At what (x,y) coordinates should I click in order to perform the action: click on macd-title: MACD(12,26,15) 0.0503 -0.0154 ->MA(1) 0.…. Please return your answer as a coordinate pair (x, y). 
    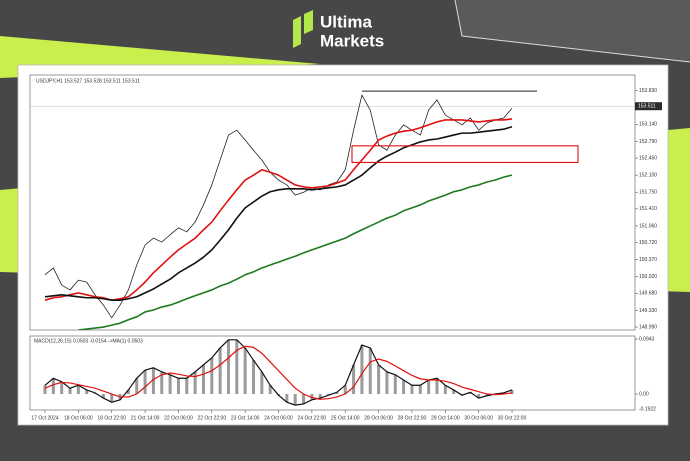
    Looking at the image, I should click on (88, 341).